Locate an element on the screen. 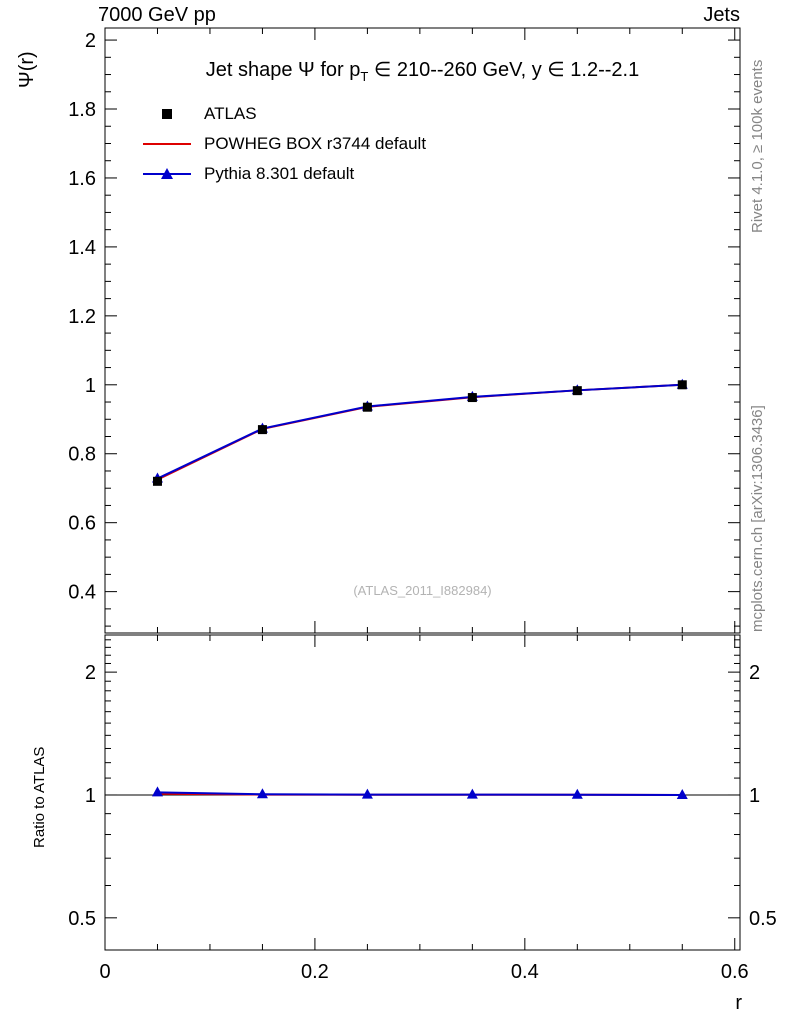  svg-text: 0 is located at coordinates (104, 972).